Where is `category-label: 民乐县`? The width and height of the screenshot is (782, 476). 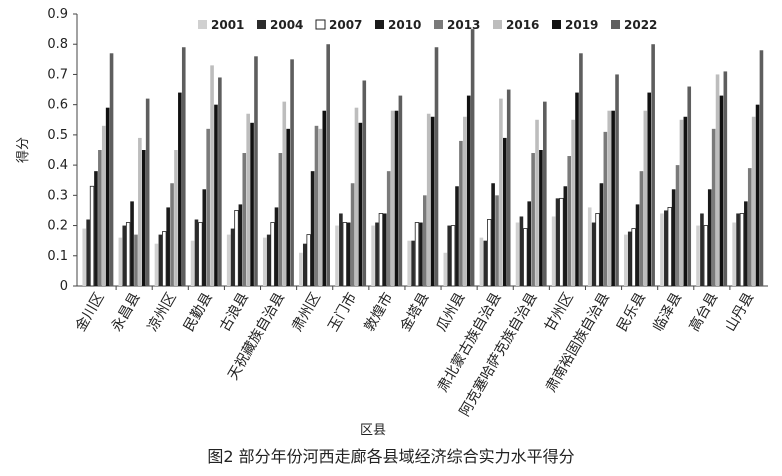
category-label: 民乐县 is located at coordinates (631, 312).